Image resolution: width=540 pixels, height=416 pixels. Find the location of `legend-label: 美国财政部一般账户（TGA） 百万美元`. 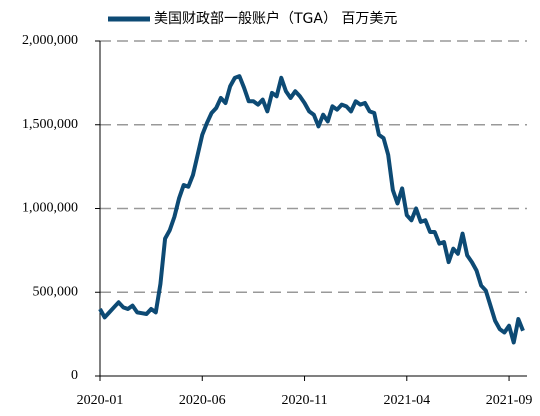

legend-label: 美国财政部一般账户（TGA） 百万美元 is located at coordinates (275, 18).